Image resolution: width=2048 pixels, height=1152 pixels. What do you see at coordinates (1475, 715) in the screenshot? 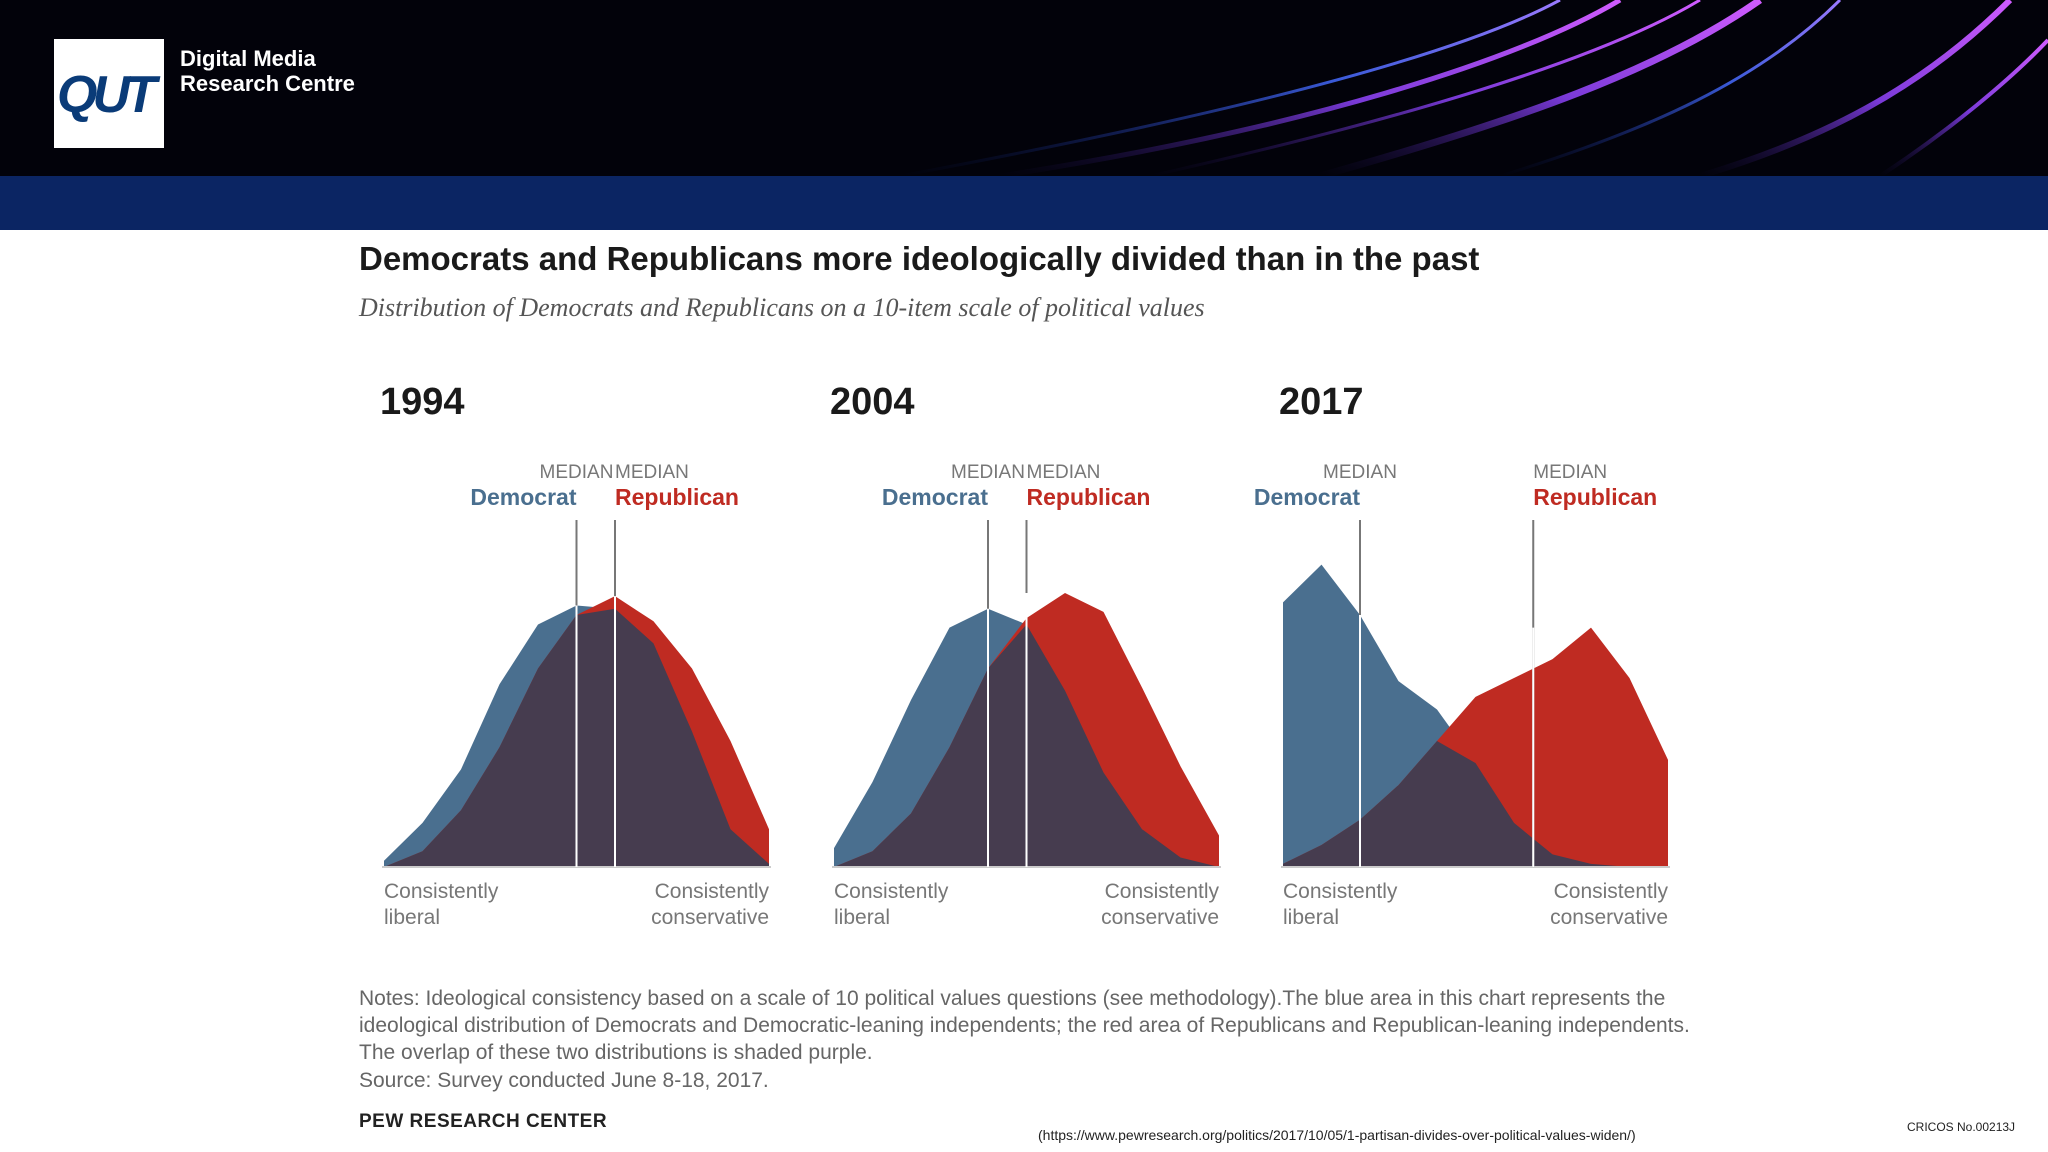
I see `democrat-area` at bounding box center [1475, 715].